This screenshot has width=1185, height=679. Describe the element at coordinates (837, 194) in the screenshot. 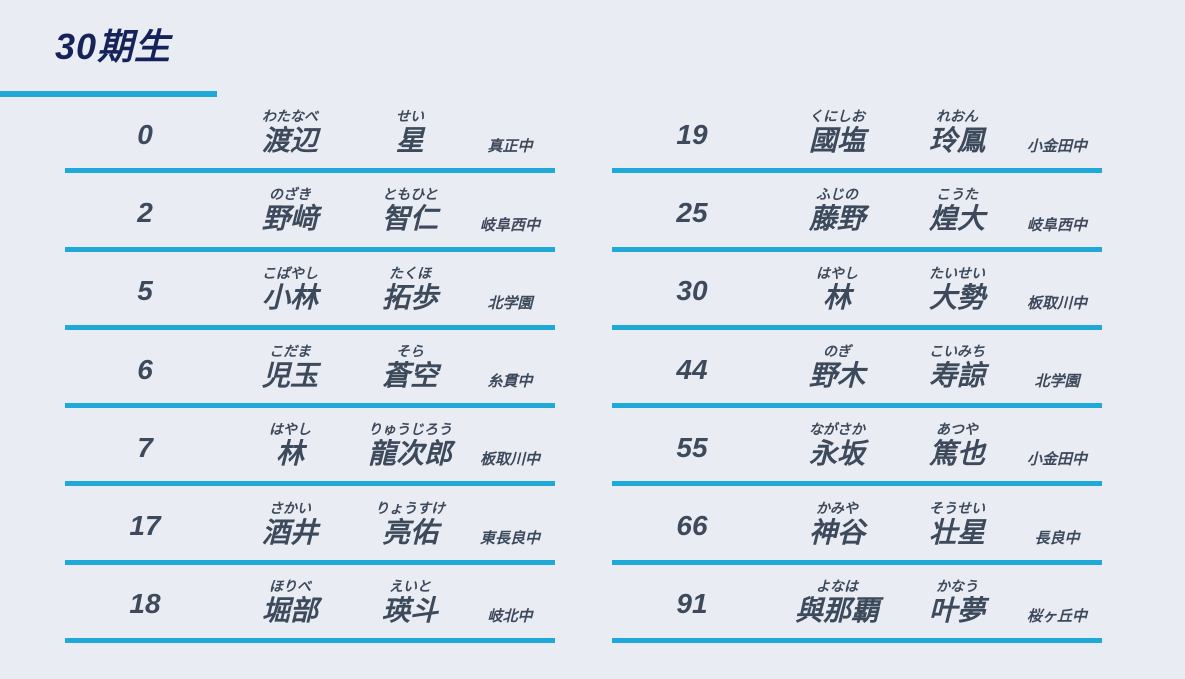

I see `family-name-furigana: ふじの` at that location.